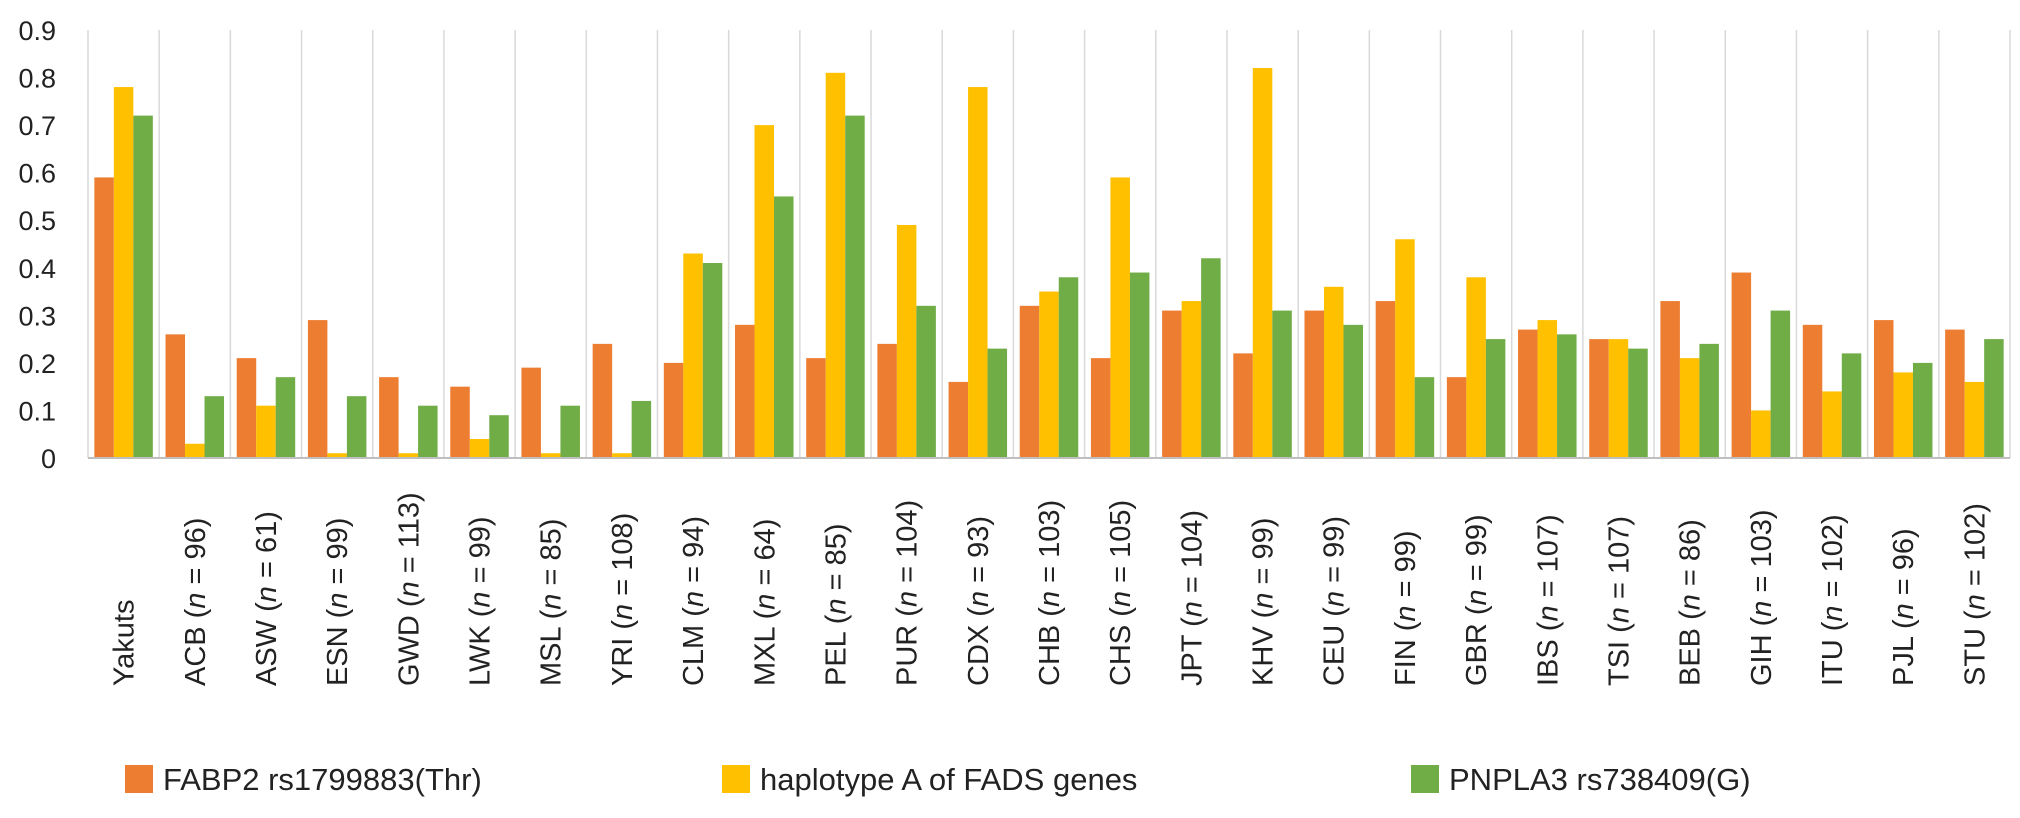 The height and width of the screenshot is (818, 2020). What do you see at coordinates (1833, 600) in the screenshot?
I see `x-category-label: ITU (n = 102)` at bounding box center [1833, 600].